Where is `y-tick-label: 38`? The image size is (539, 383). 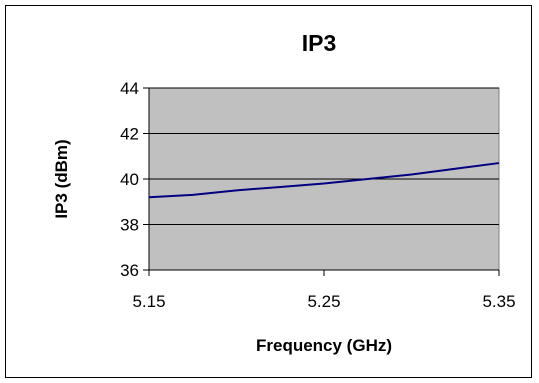
y-tick-label: 38 is located at coordinates (129, 225).